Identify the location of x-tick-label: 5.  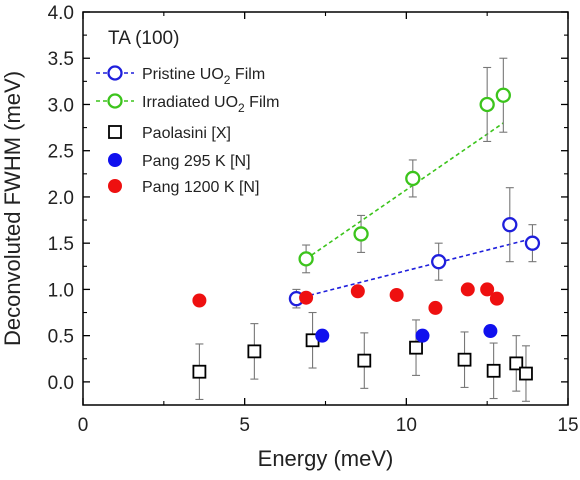
(244, 425).